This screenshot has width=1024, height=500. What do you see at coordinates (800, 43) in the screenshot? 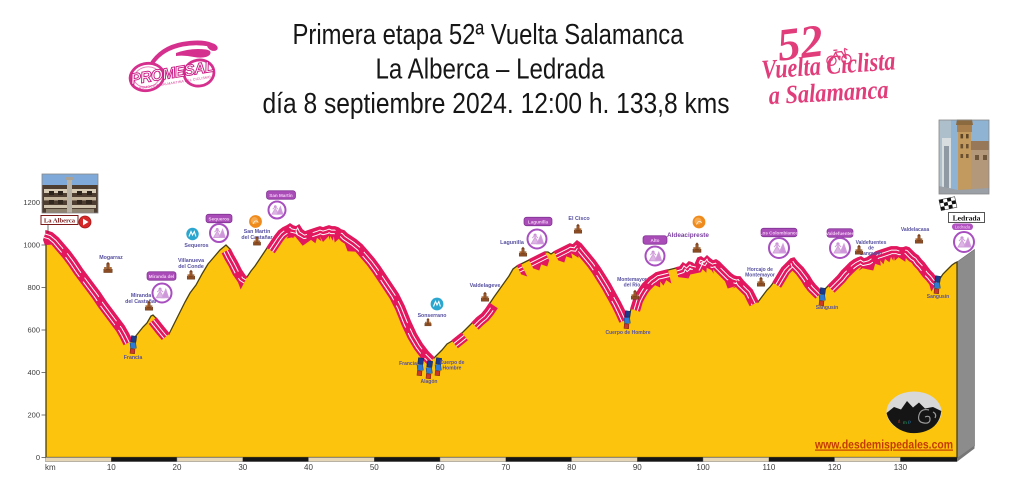
I see `svg-text: 52` at bounding box center [800, 43].